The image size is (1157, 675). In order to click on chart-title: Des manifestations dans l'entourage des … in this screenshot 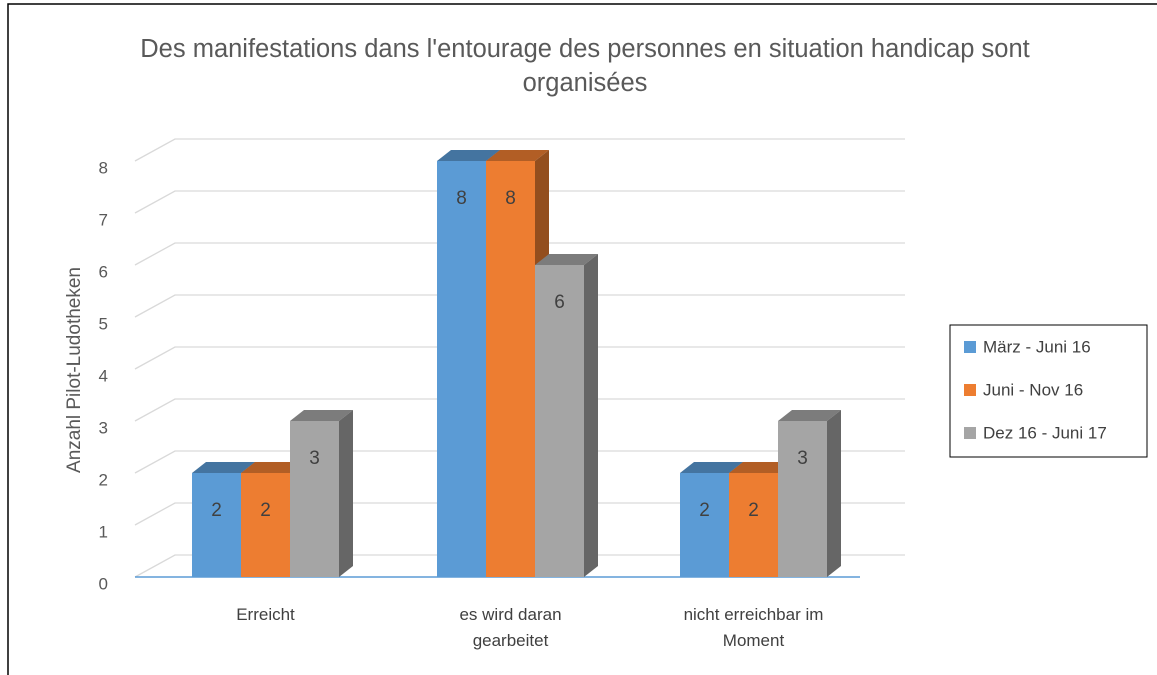, I will do `click(585, 66)`.